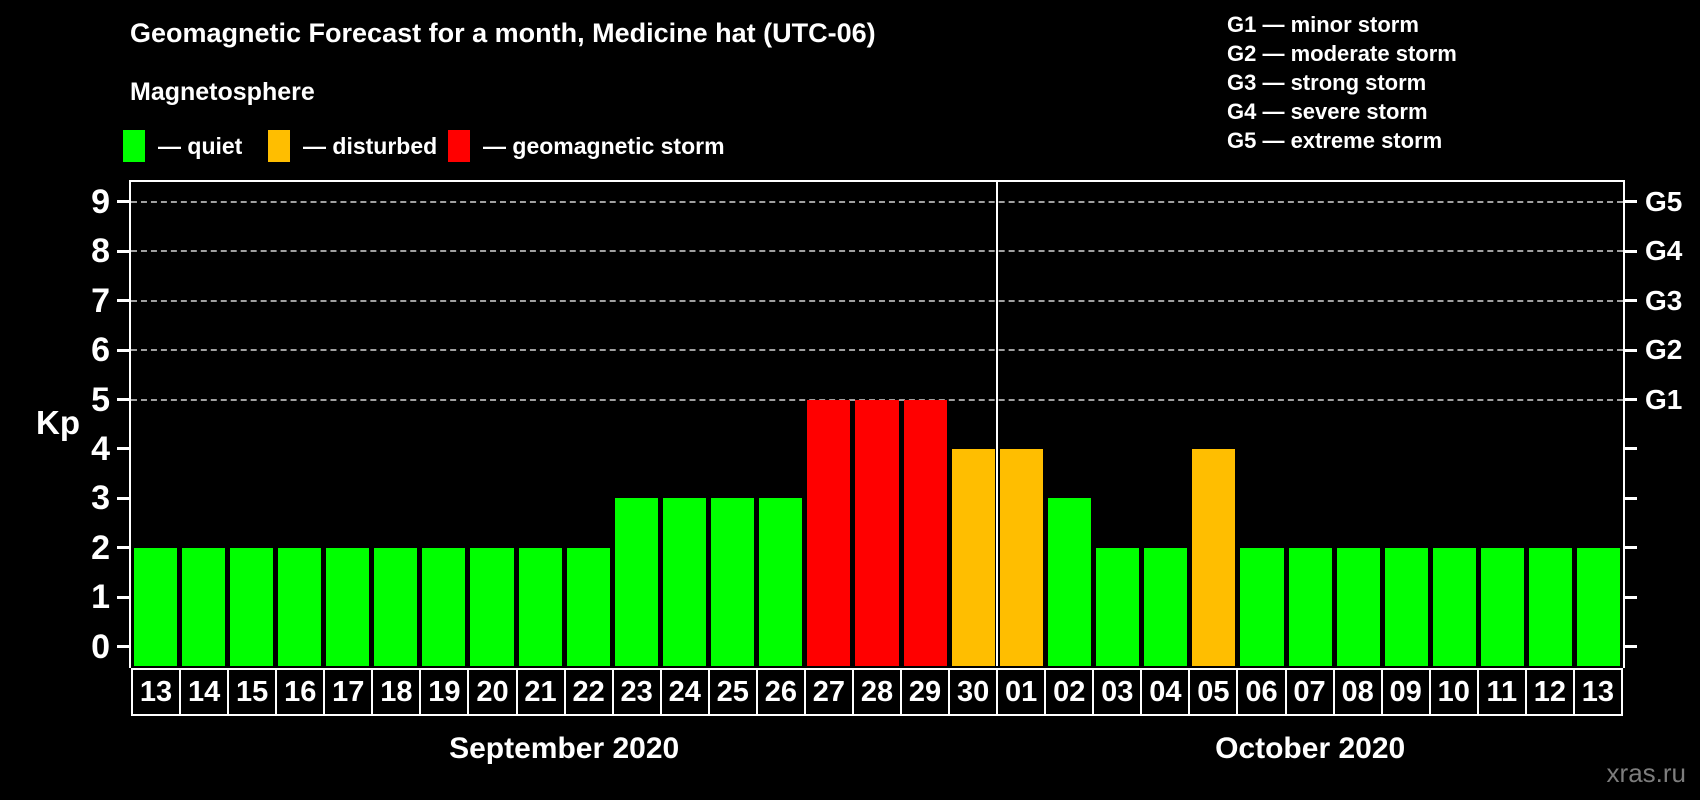 This screenshot has height=800, width=1700. What do you see at coordinates (300, 692) in the screenshot?
I see `day-label: 16` at bounding box center [300, 692].